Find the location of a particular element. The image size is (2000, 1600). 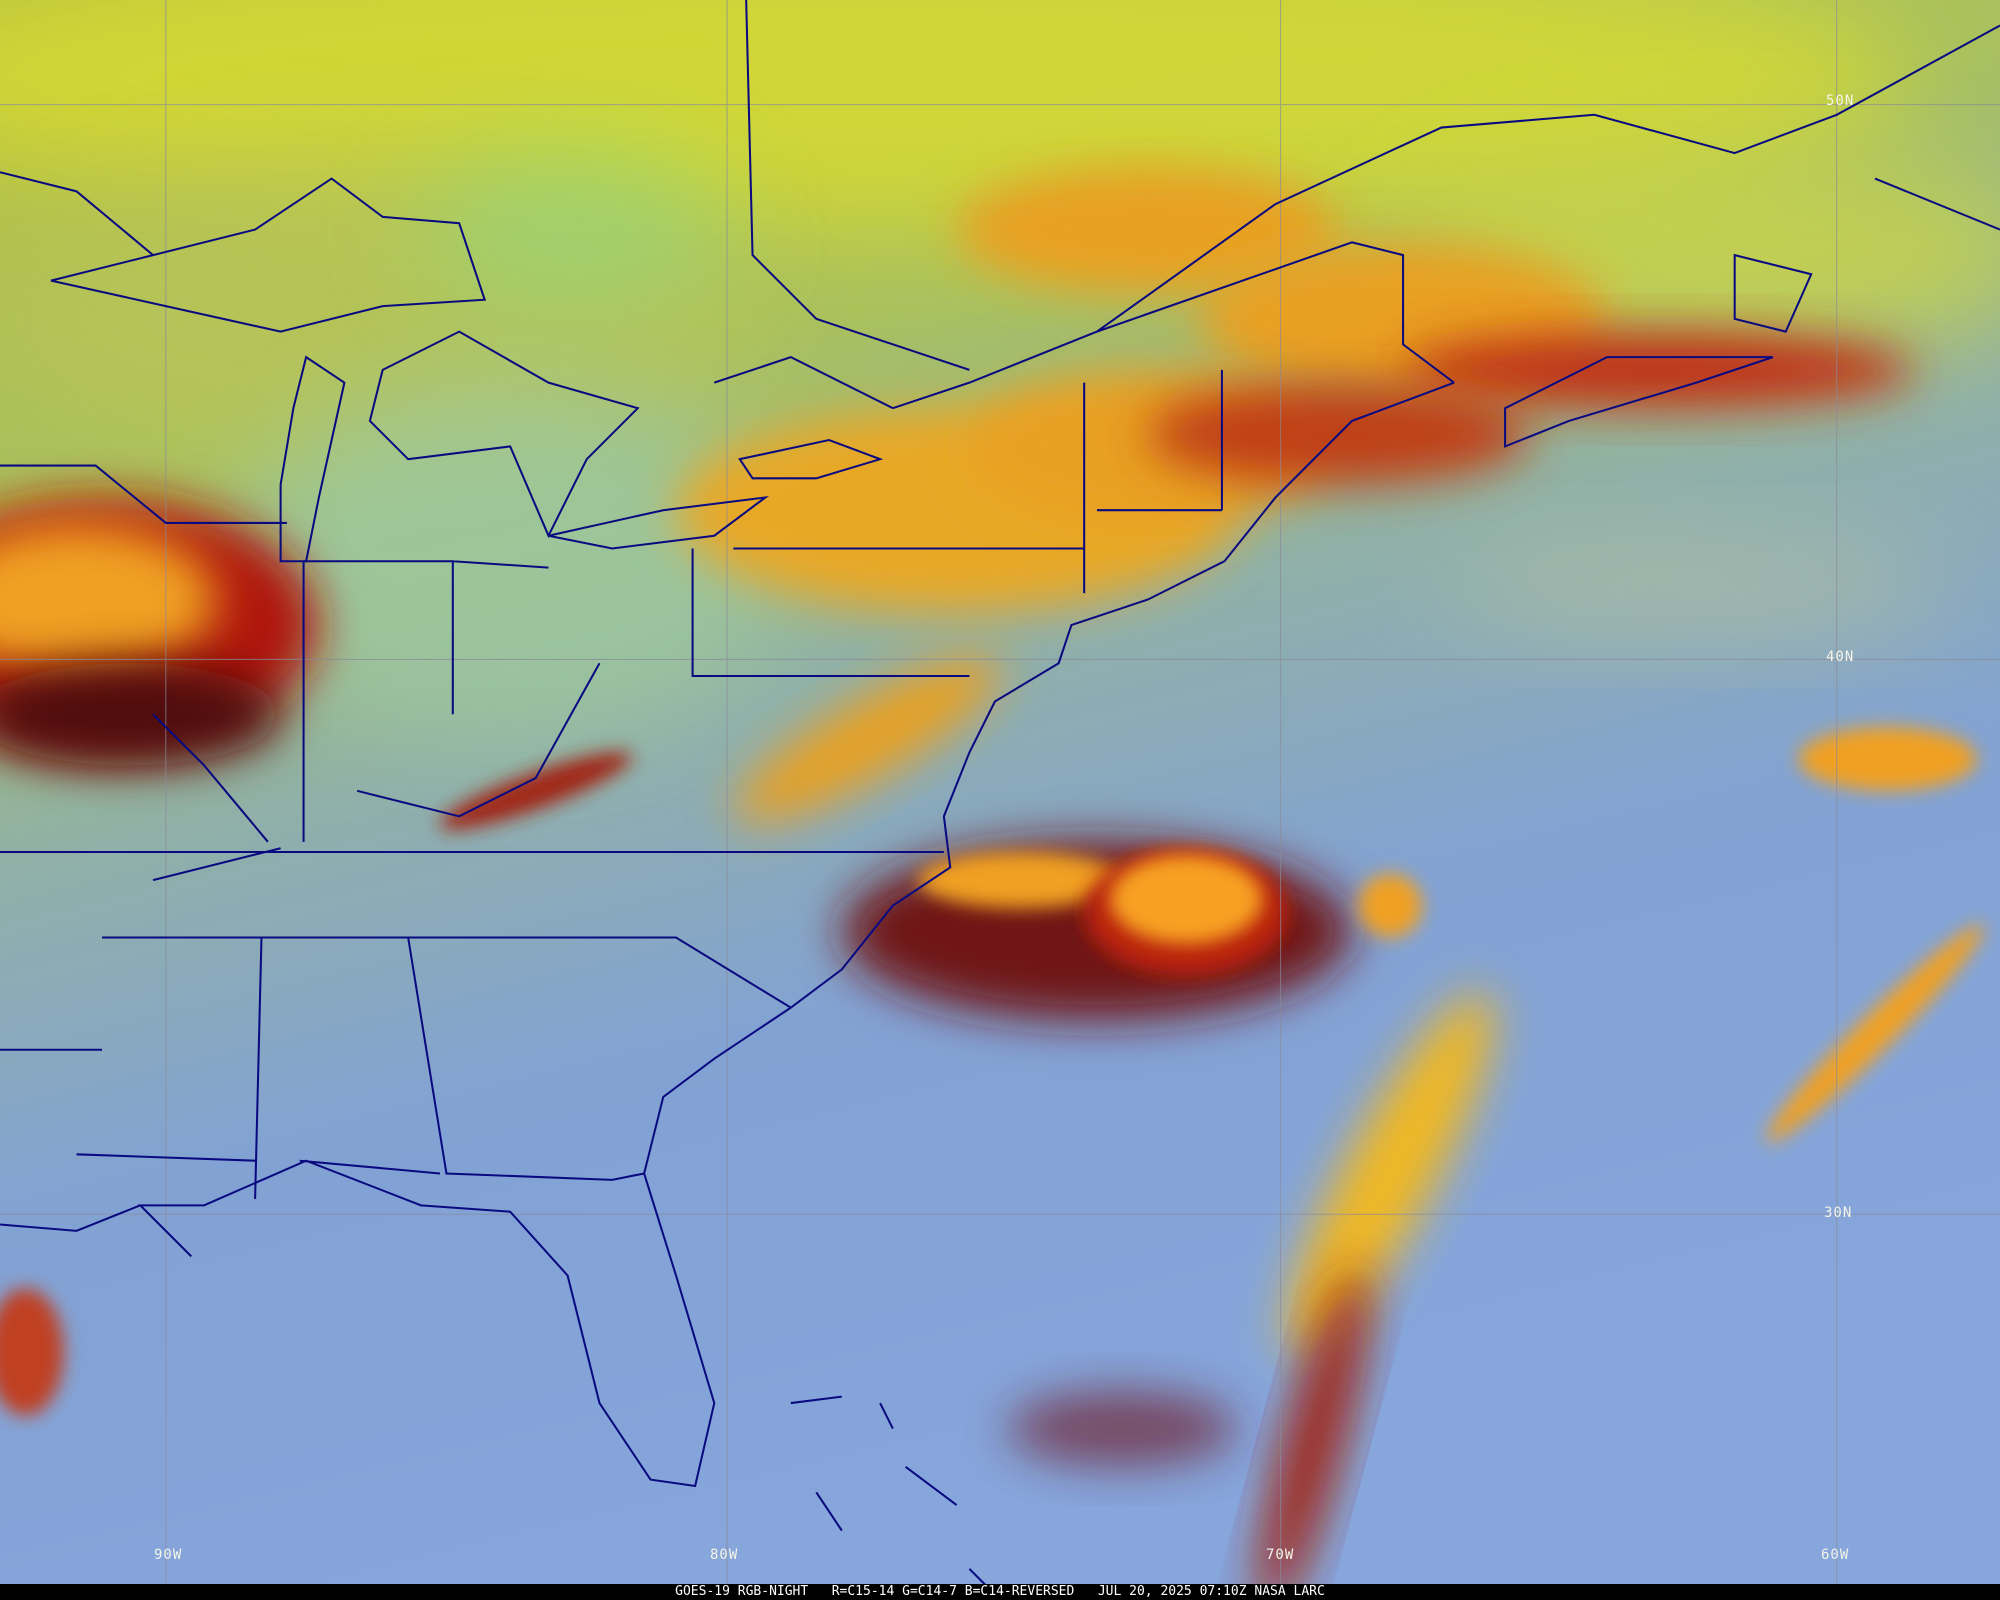

latitude-label-50n: 50N is located at coordinates (1840, 101).